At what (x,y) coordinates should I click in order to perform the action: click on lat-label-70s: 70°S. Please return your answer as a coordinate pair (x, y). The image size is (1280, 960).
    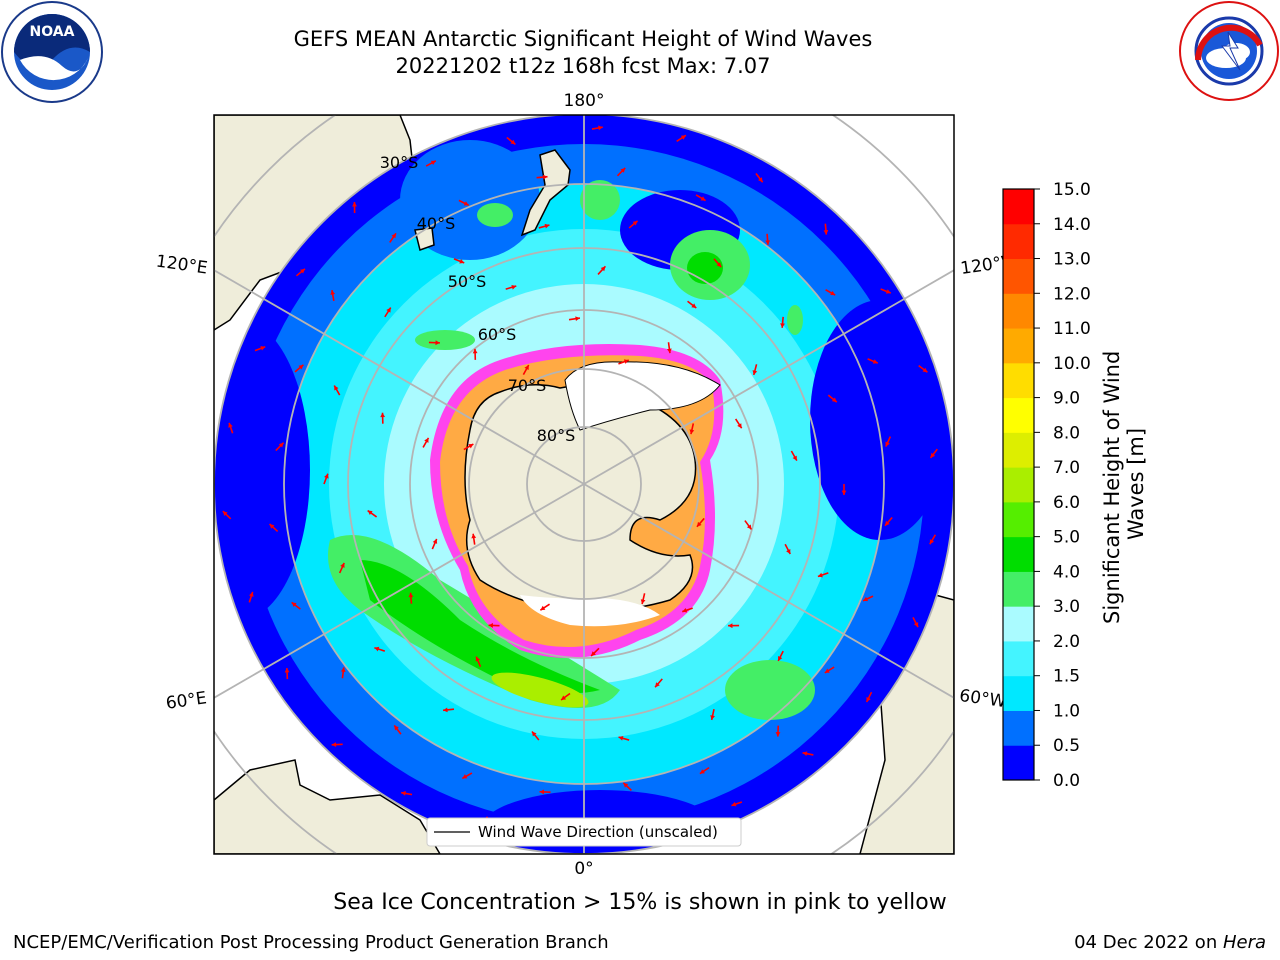
    Looking at the image, I should click on (527, 385).